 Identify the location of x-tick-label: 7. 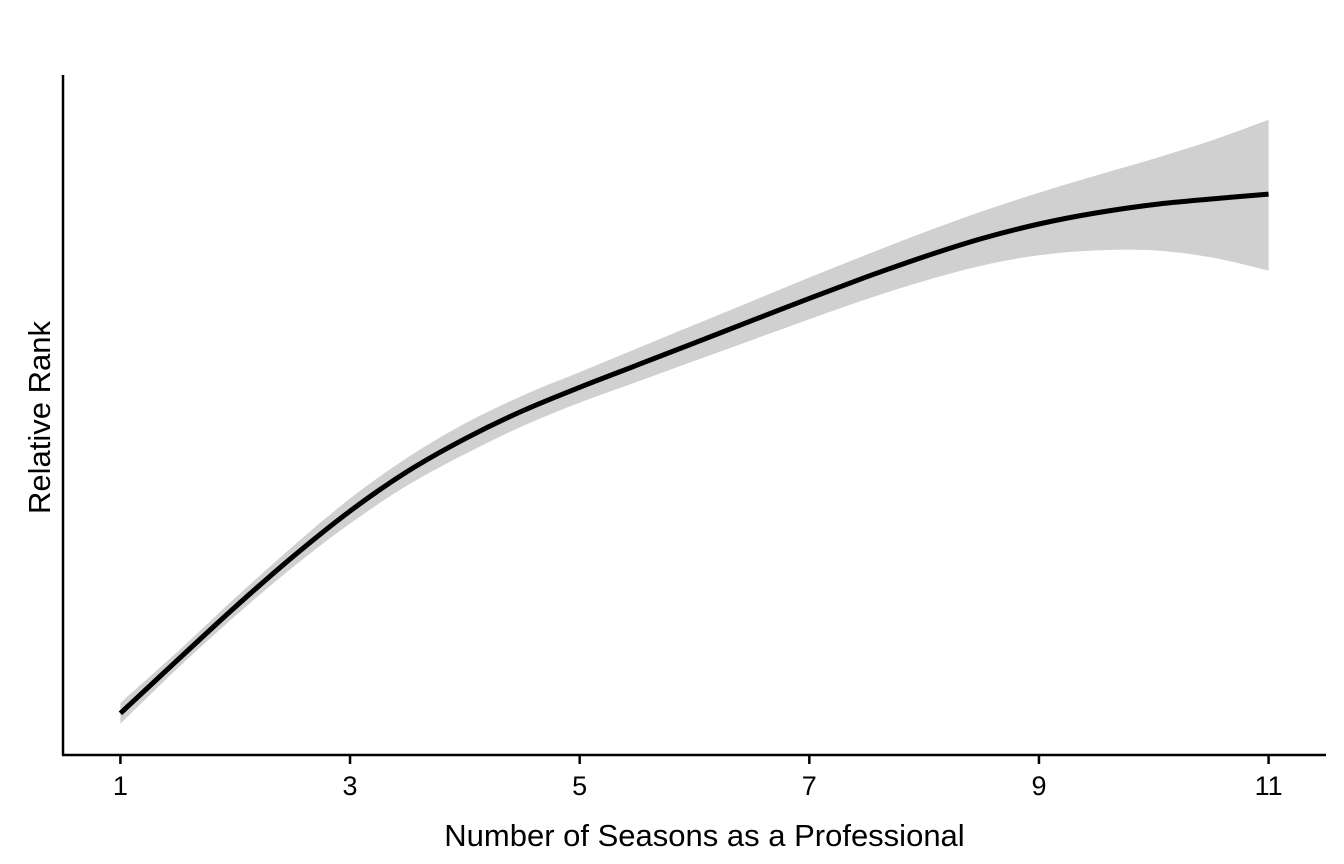
(809, 786).